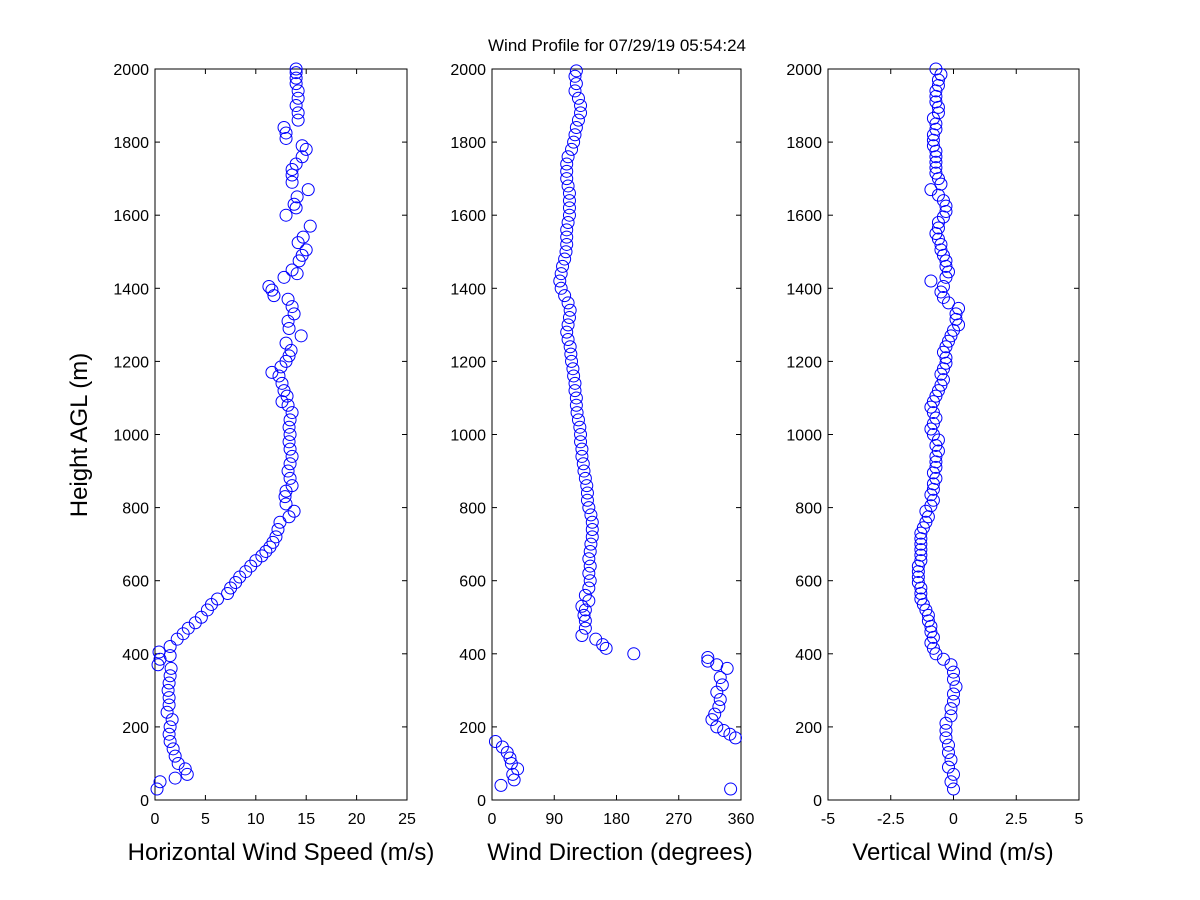  I want to click on wind-direction-ytick-label: 1000, so click(468, 436).